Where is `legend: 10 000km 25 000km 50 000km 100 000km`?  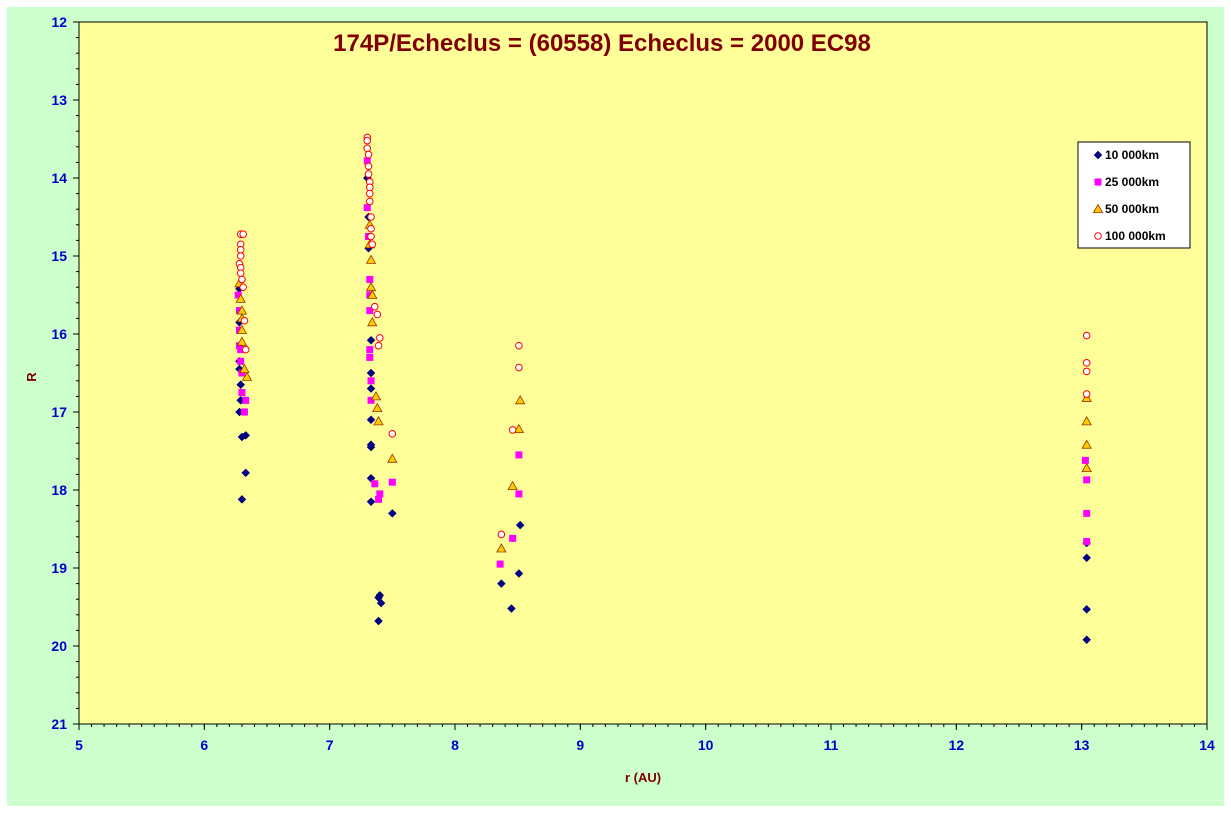 legend: 10 000km 25 000km 50 000km 100 000km is located at coordinates (1134, 195).